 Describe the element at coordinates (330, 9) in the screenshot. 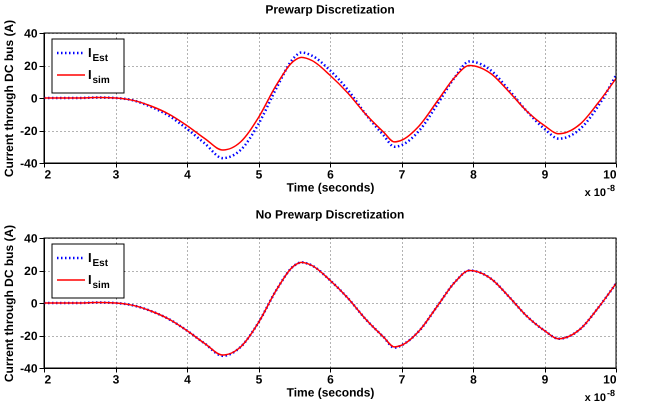

I see `chart-title: Prewarp Discretization` at that location.